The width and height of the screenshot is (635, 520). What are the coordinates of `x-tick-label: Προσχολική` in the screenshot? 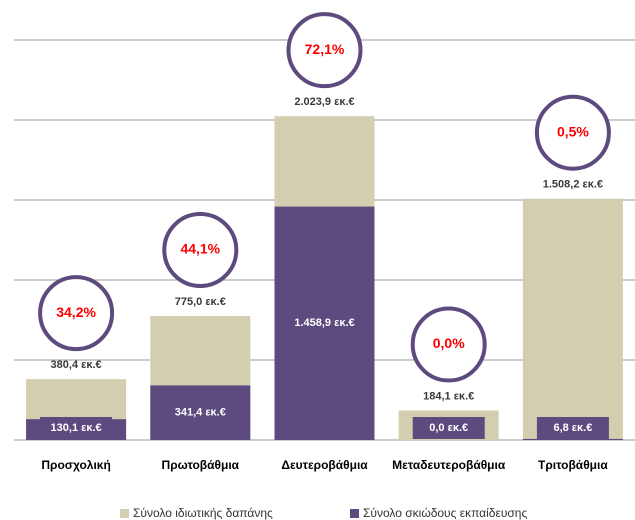 It's located at (75, 465).